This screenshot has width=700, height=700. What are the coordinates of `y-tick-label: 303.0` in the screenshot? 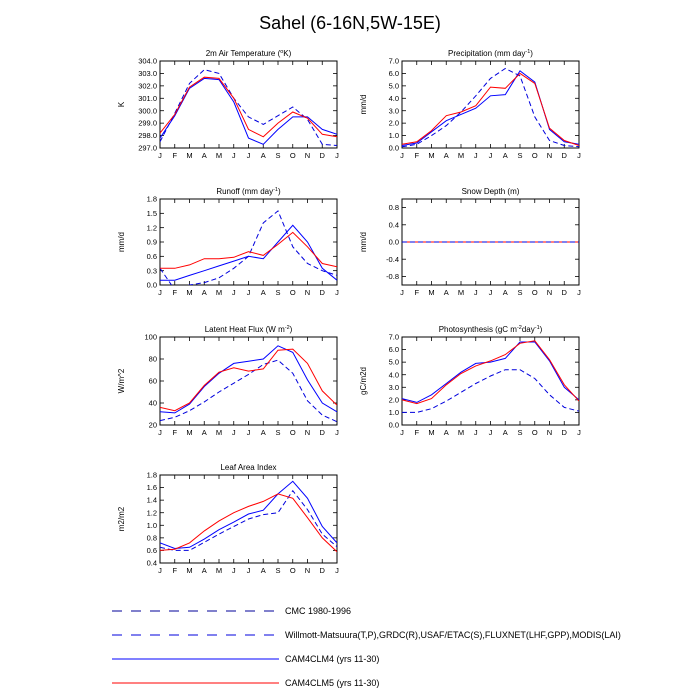 It's located at (147, 73).